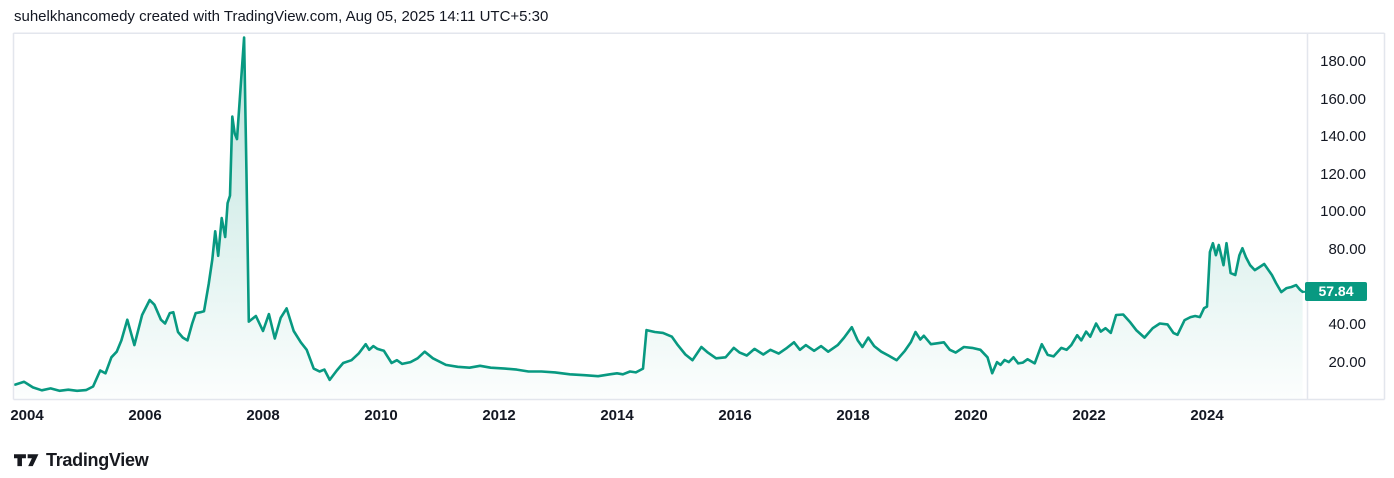 The width and height of the screenshot is (1394, 478). I want to click on time-scale-label: 2022, so click(1089, 415).